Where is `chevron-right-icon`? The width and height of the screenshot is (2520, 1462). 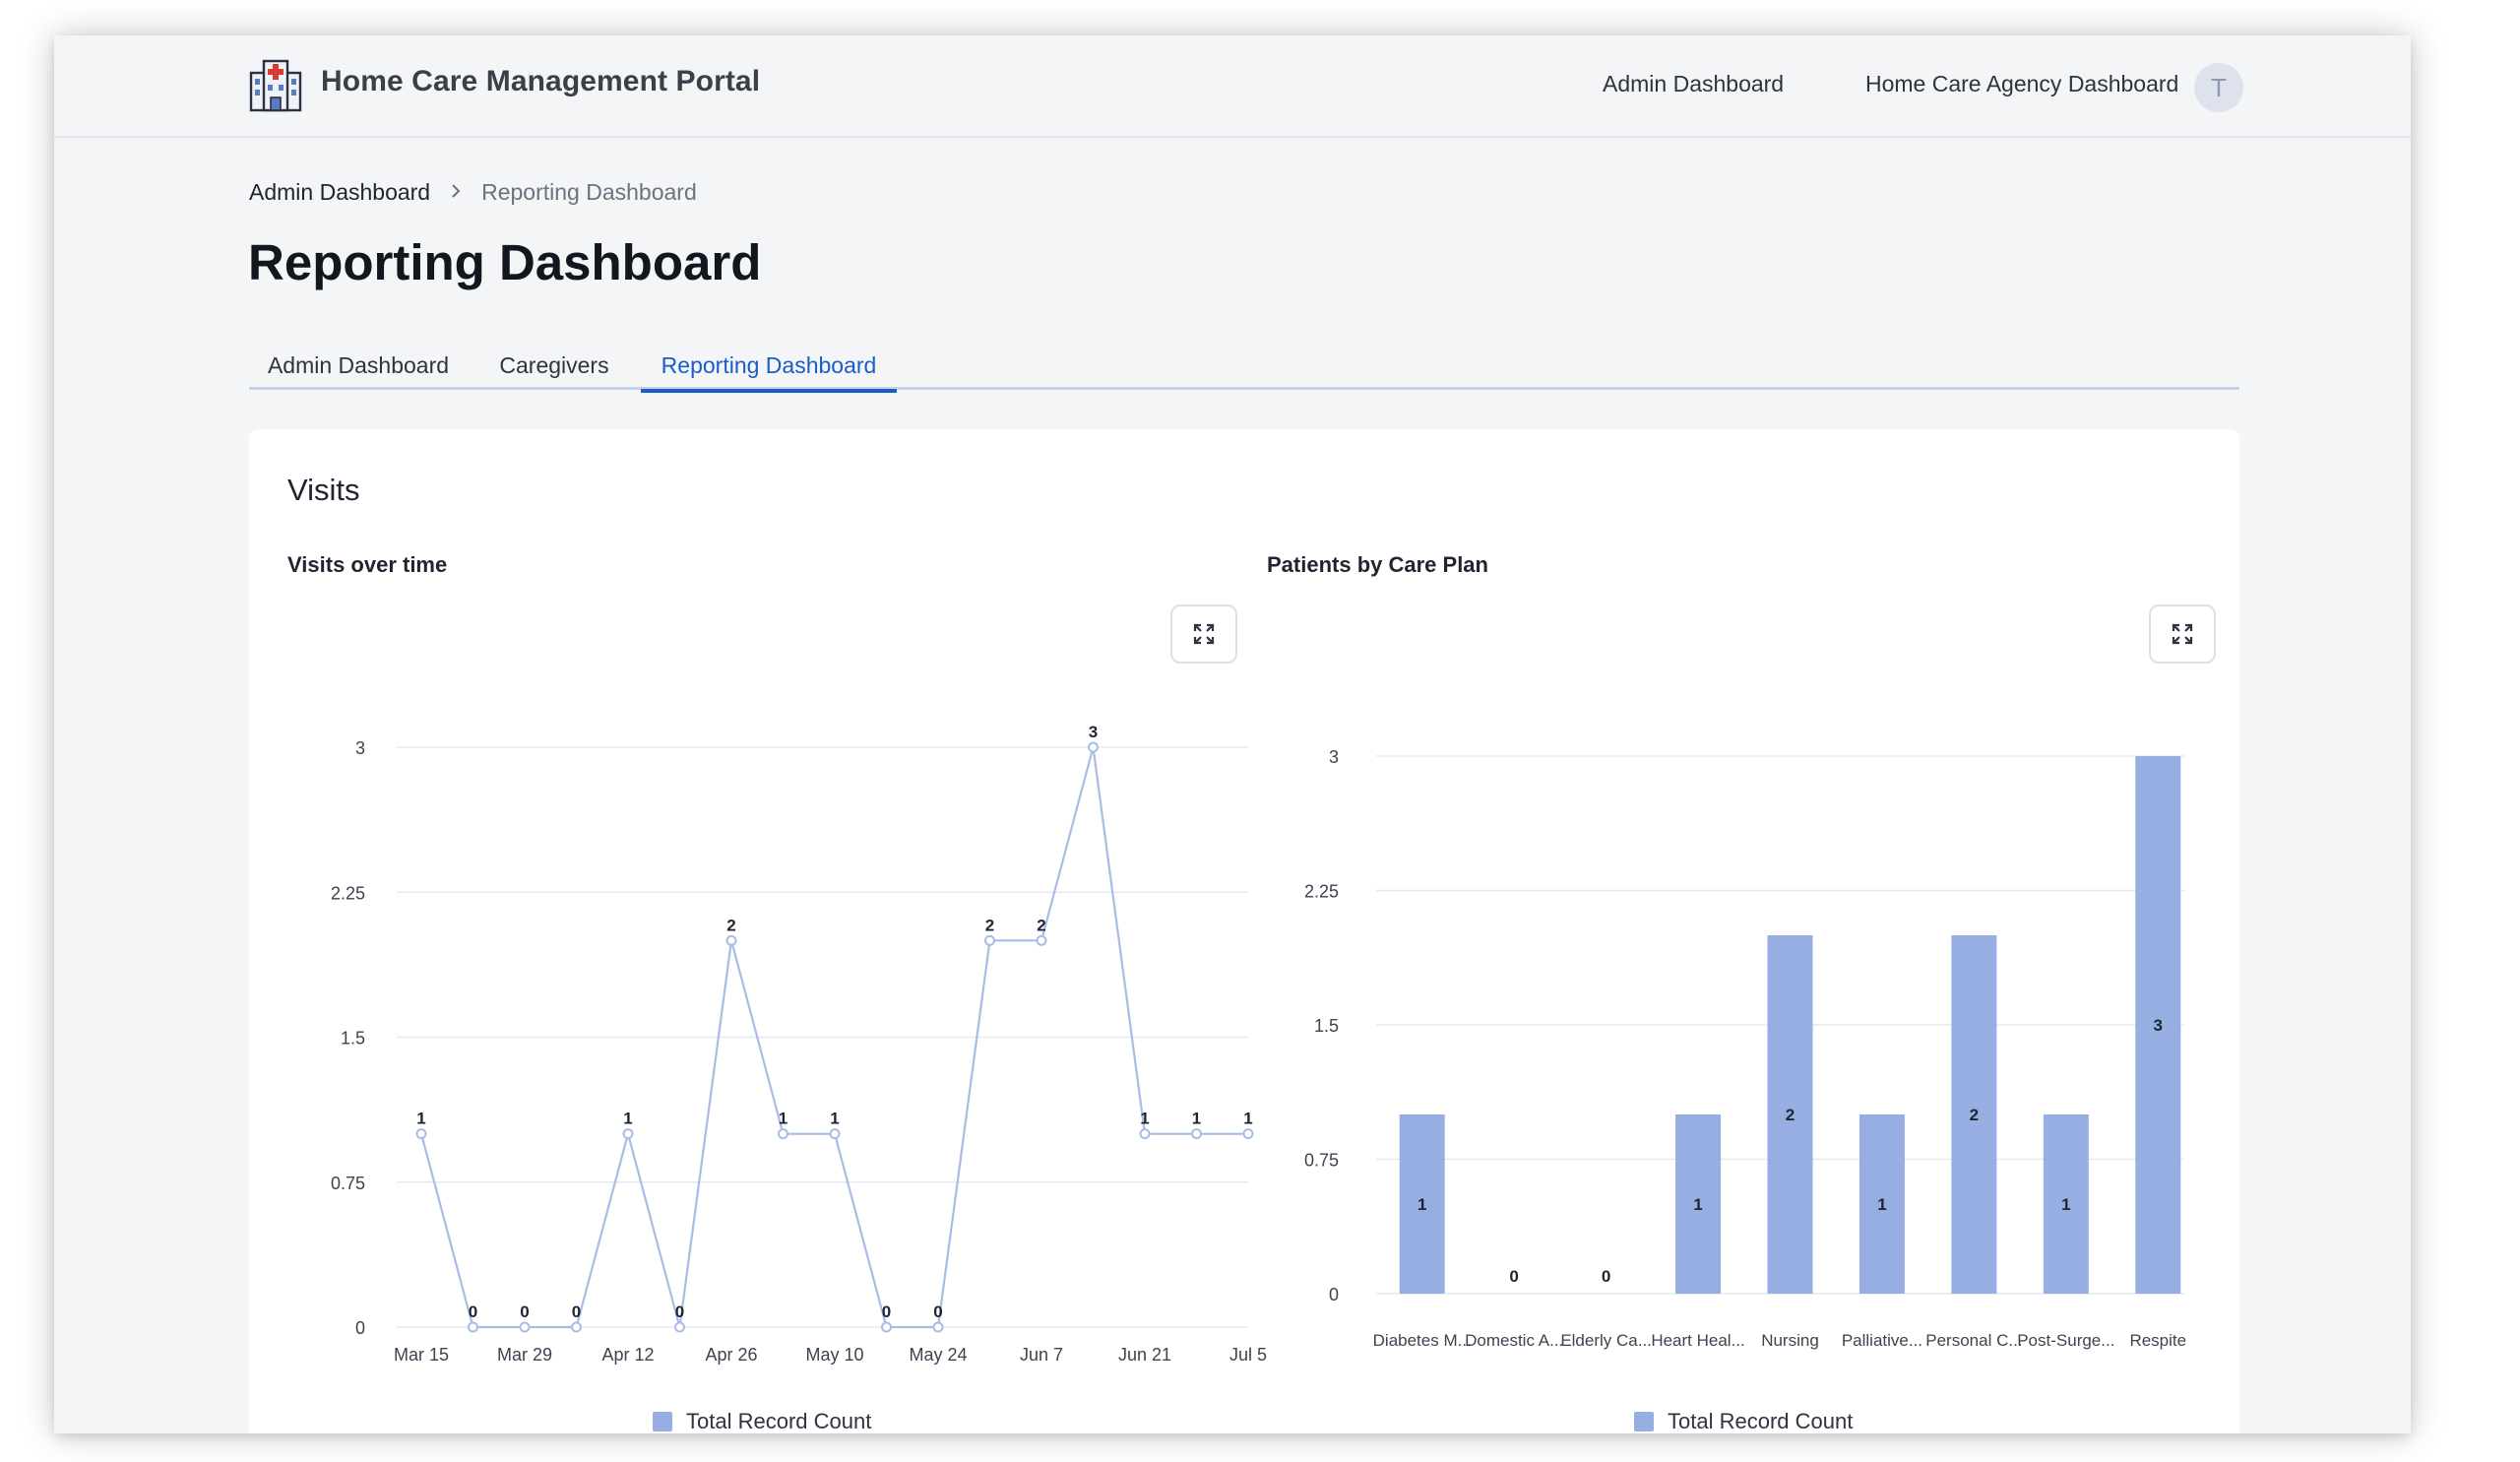
chevron-right-icon is located at coordinates (456, 193).